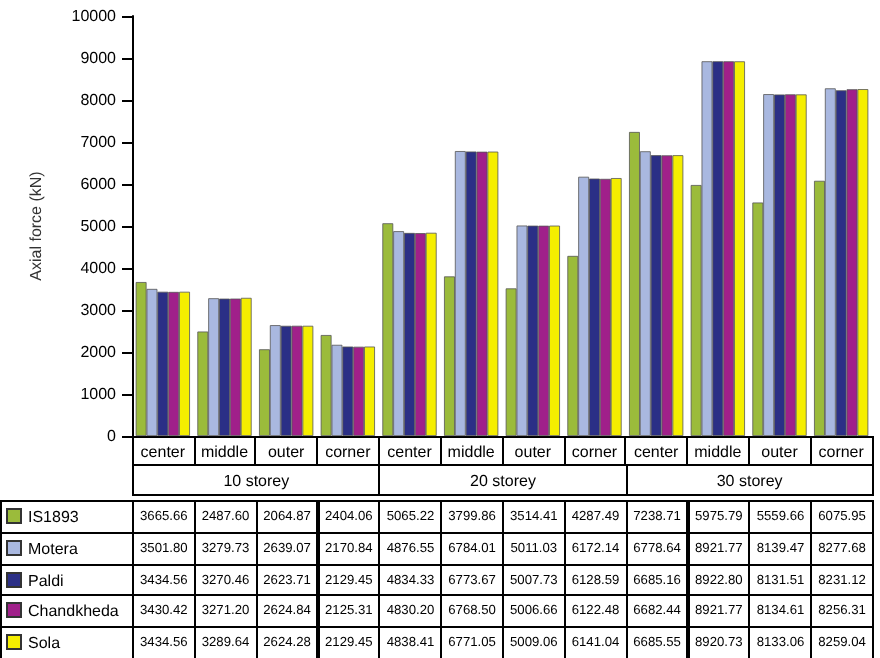 This screenshot has width=880, height=658. I want to click on y-tick-label: 6000, so click(99, 184).